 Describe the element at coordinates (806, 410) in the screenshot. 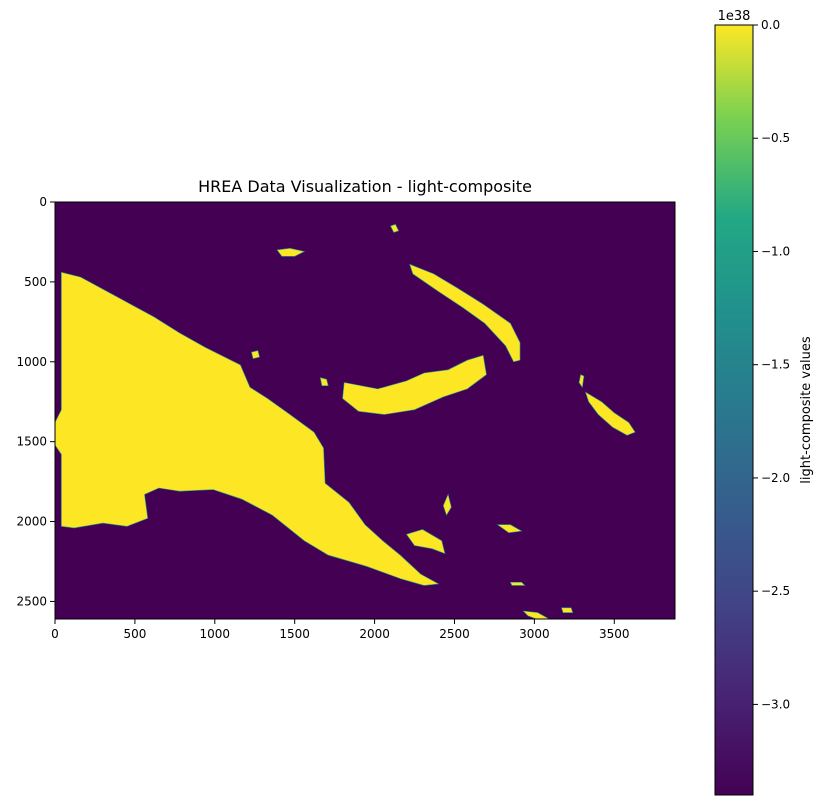

I see `colorbar-label: light-composite values` at that location.